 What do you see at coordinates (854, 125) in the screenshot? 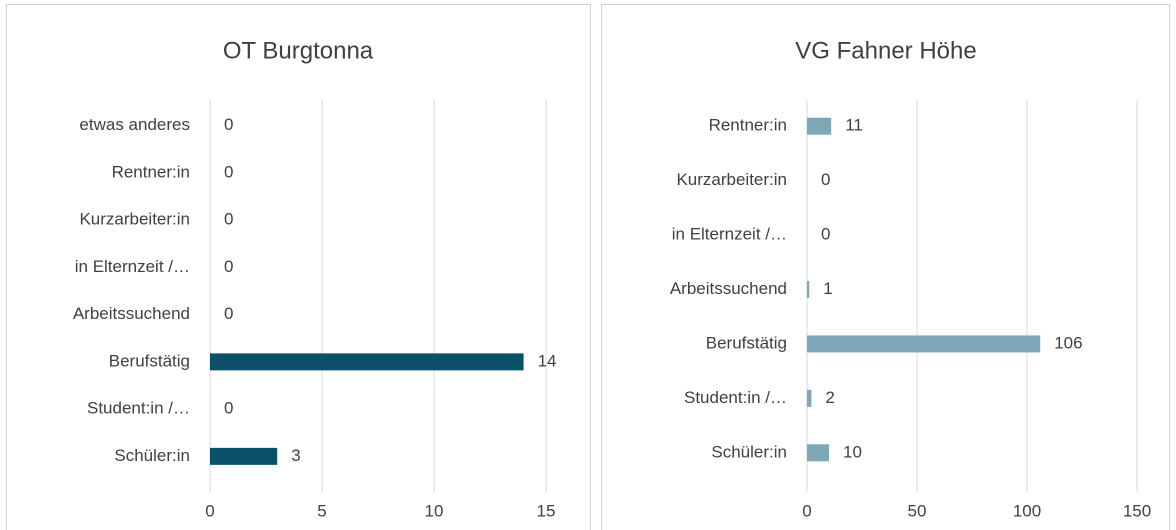
I see `value-label: 11` at bounding box center [854, 125].